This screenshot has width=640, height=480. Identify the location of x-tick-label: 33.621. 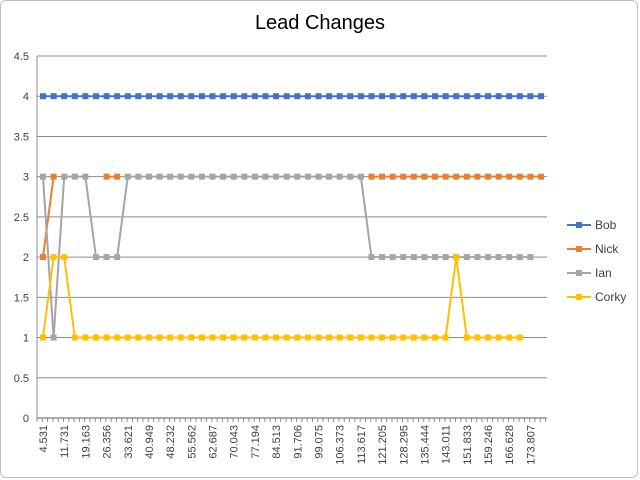
(129, 442).